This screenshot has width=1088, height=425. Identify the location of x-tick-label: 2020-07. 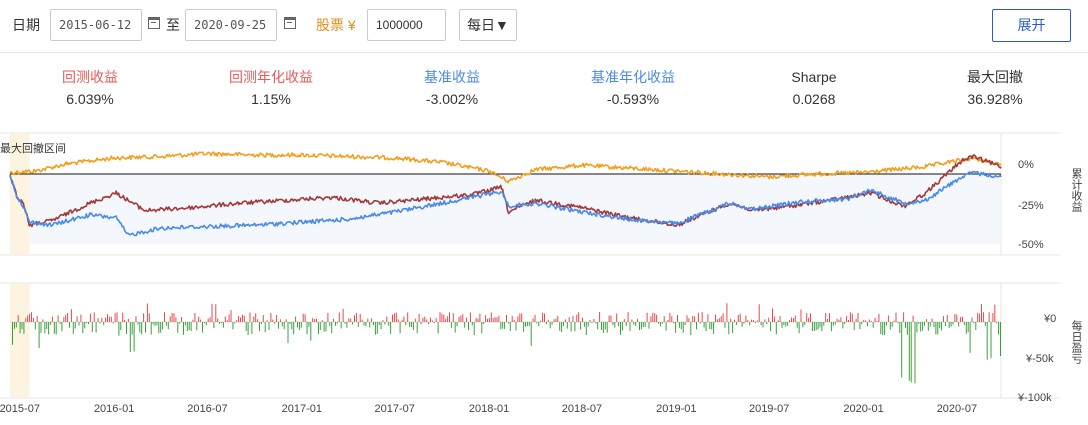
(957, 409).